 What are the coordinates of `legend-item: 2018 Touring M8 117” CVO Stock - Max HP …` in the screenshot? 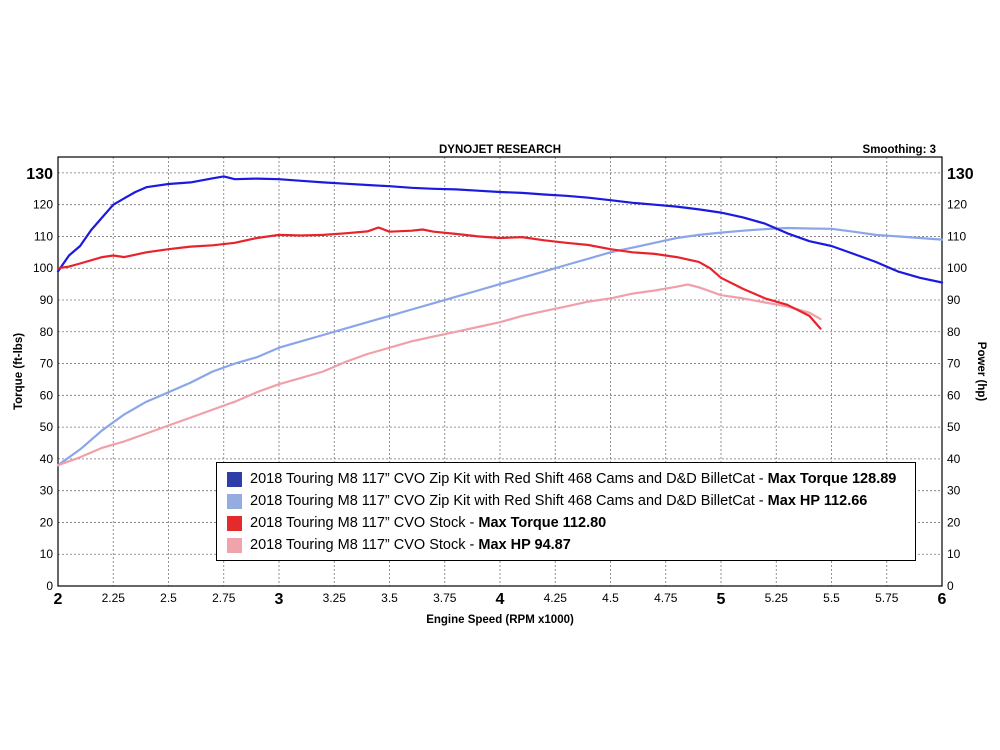 It's located at (571, 545).